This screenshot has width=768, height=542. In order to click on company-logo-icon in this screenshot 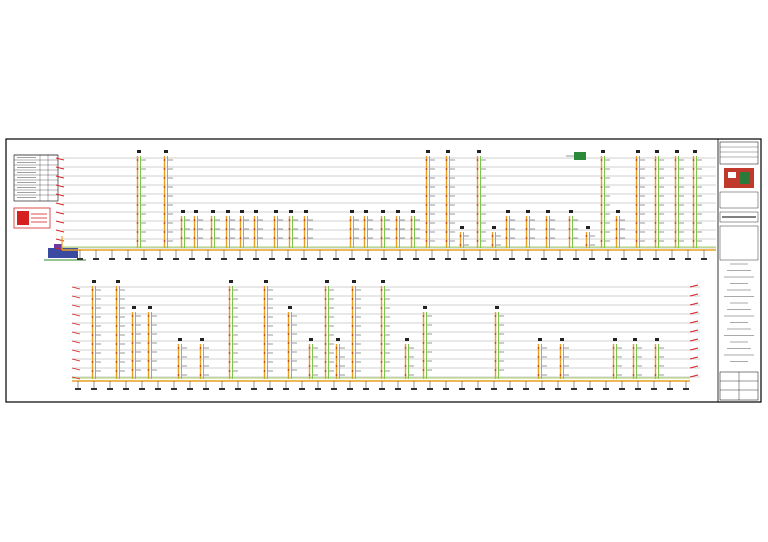, I will do `click(739, 178)`.